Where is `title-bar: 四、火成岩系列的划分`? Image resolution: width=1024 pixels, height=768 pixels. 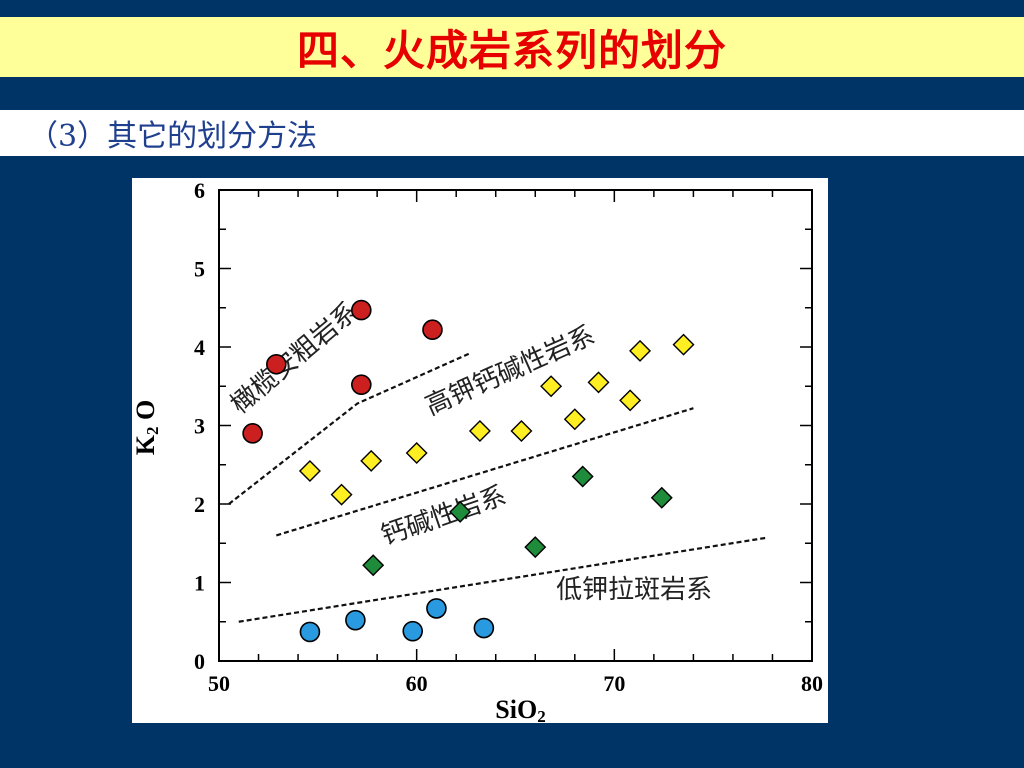 title-bar: 四、火成岩系列的划分 is located at coordinates (512, 47).